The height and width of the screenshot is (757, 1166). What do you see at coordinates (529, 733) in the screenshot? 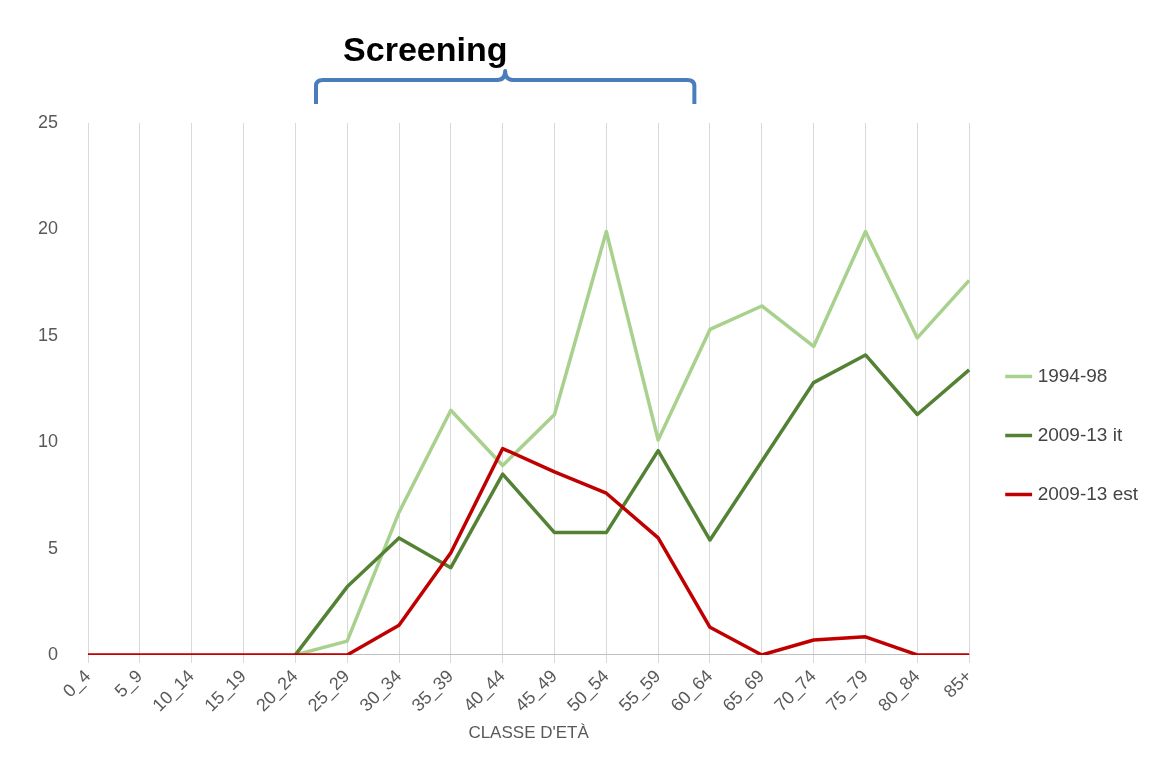
I see `x-axis-title: CLASSE D'ETÀ` at bounding box center [529, 733].